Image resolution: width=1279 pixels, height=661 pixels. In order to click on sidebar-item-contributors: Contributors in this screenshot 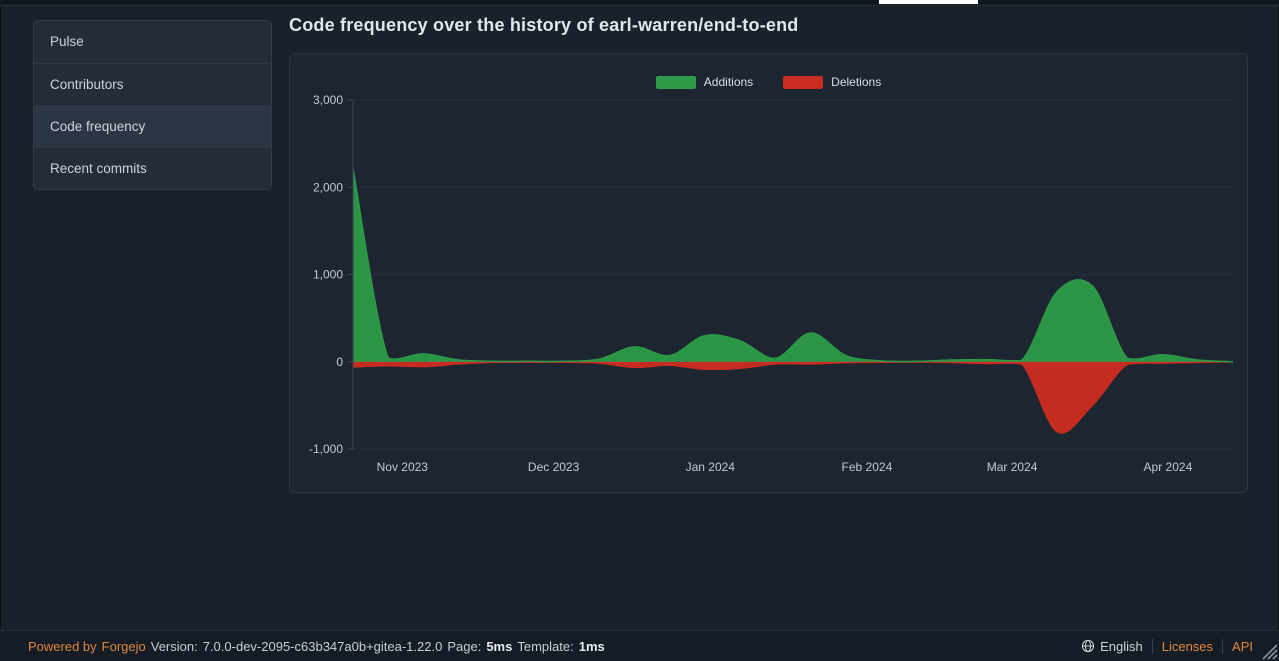, I will do `click(152, 84)`.